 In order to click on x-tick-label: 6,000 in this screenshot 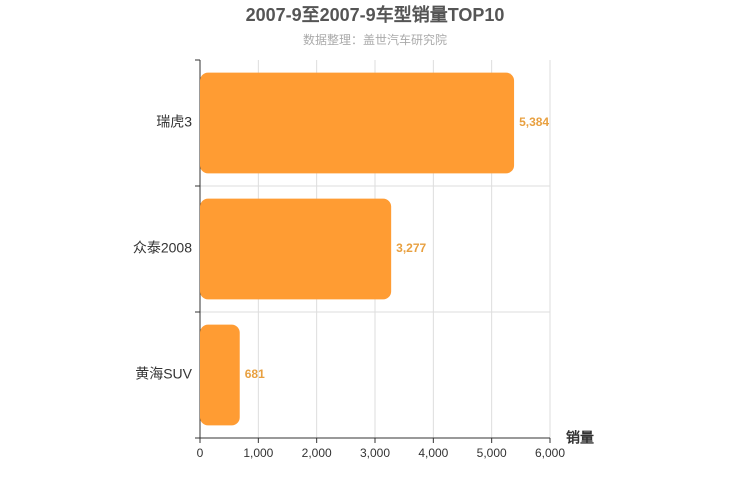, I will do `click(550, 453)`.